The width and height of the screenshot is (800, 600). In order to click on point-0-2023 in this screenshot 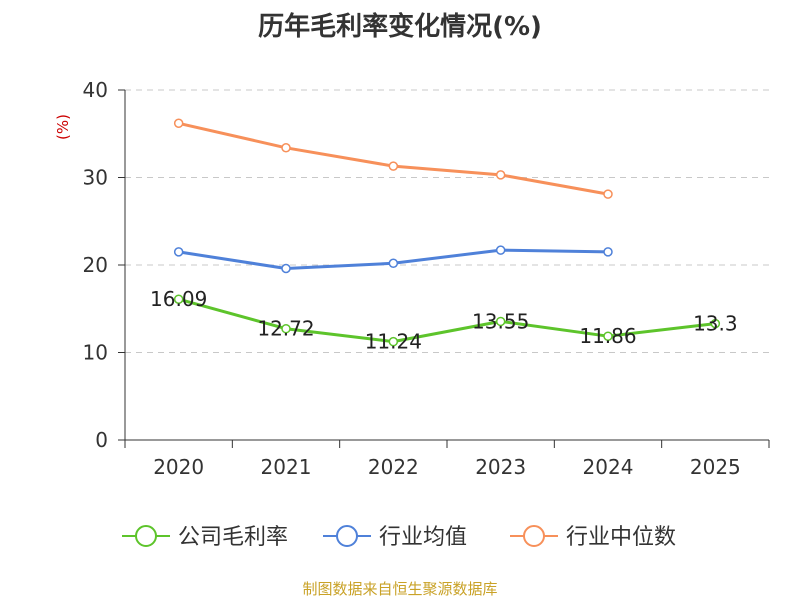, I will do `click(500, 321)`.